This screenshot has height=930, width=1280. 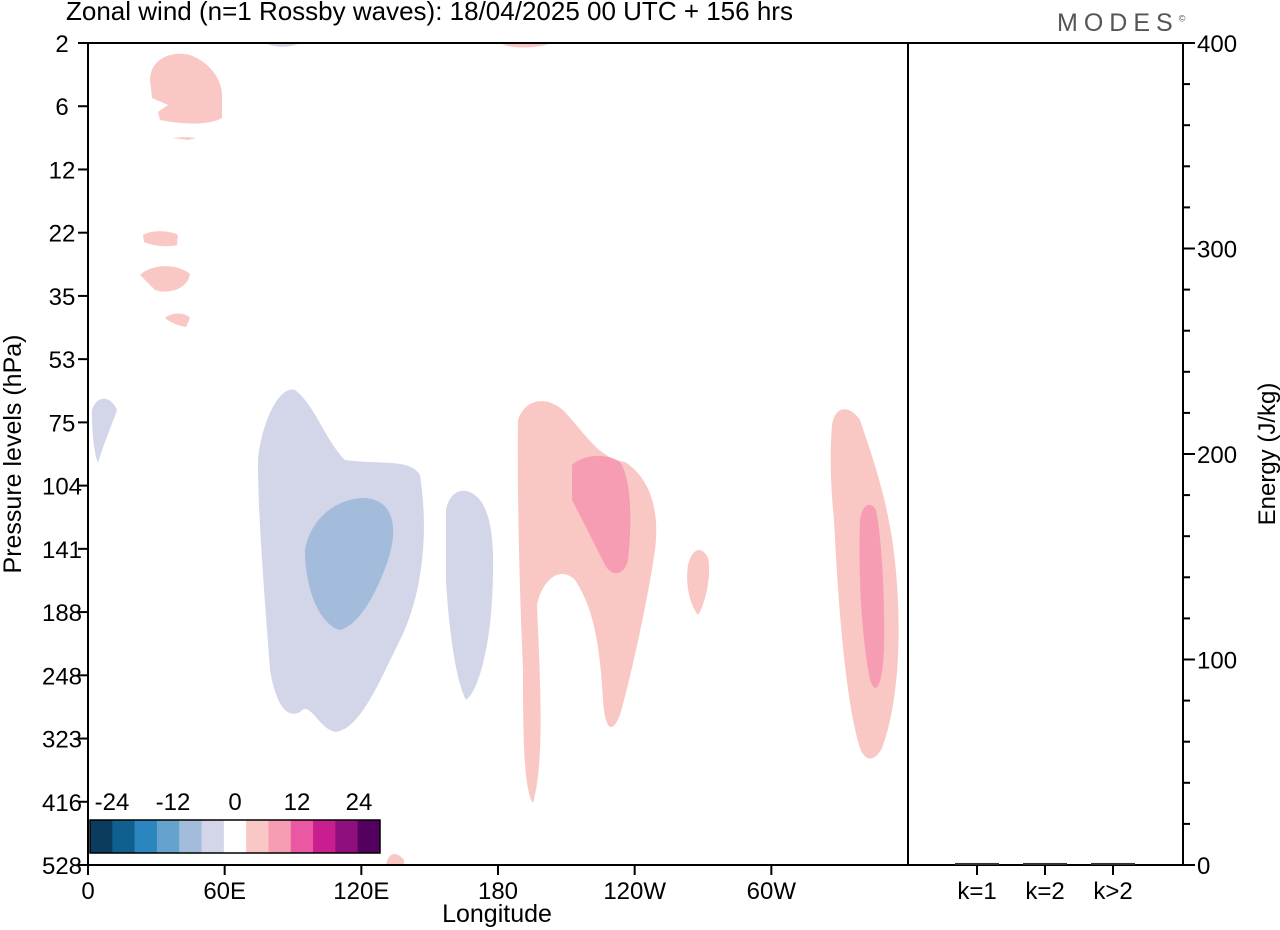 I want to click on contour-positive-core, so click(x=601, y=514).